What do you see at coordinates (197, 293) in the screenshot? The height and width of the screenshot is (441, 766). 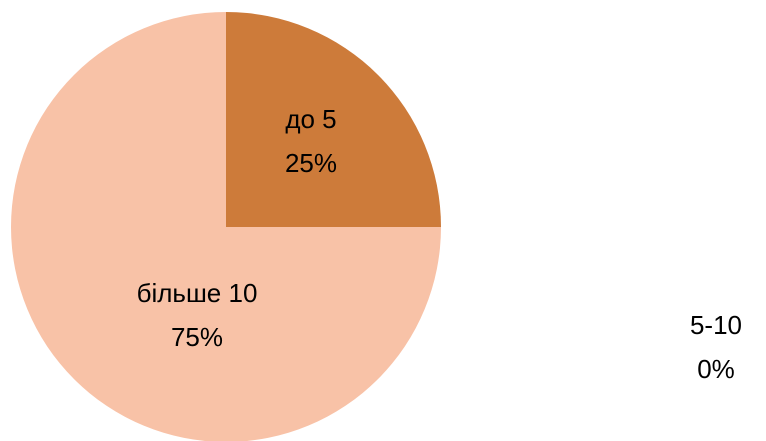 I see `data-label-category-2: більше 10` at bounding box center [197, 293].